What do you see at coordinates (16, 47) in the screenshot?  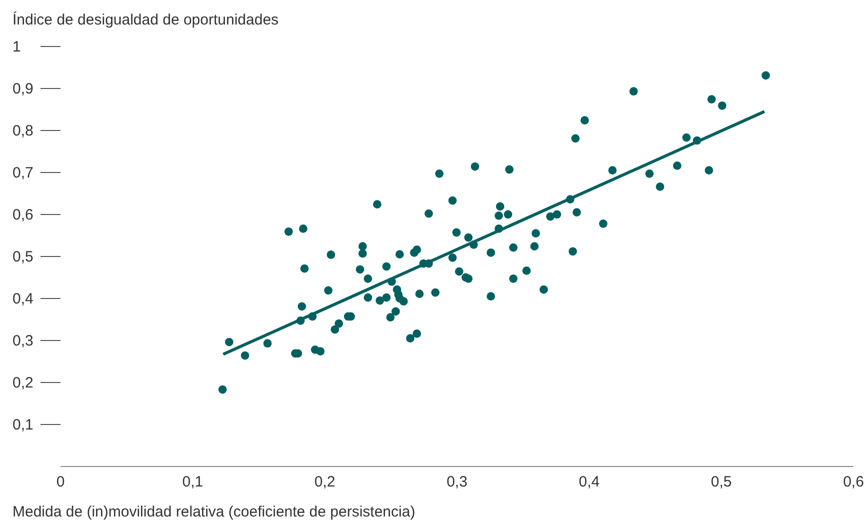 I see `y-tick-label: 1` at bounding box center [16, 47].